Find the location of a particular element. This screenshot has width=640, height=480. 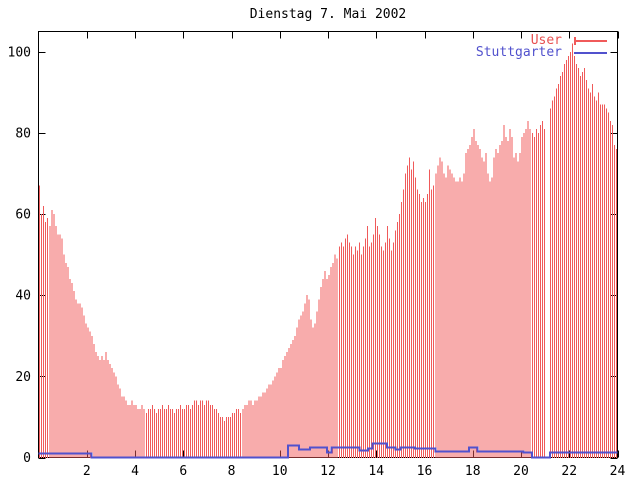

x-tick-label: 12 is located at coordinates (328, 471).